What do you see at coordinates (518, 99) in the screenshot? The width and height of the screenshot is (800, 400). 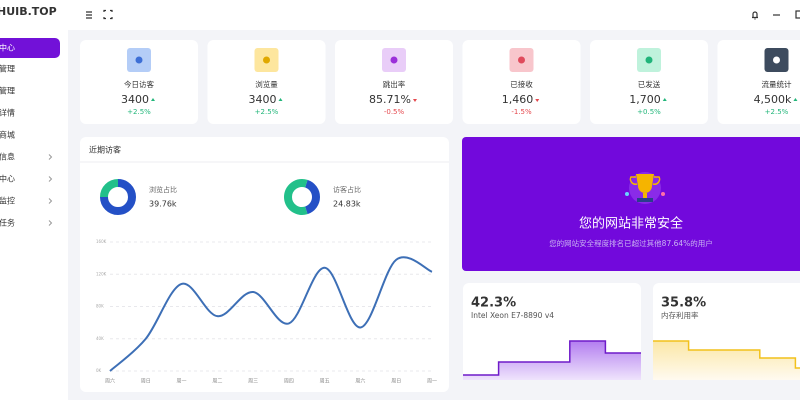 I see `stat-value: 1,460` at bounding box center [518, 99].